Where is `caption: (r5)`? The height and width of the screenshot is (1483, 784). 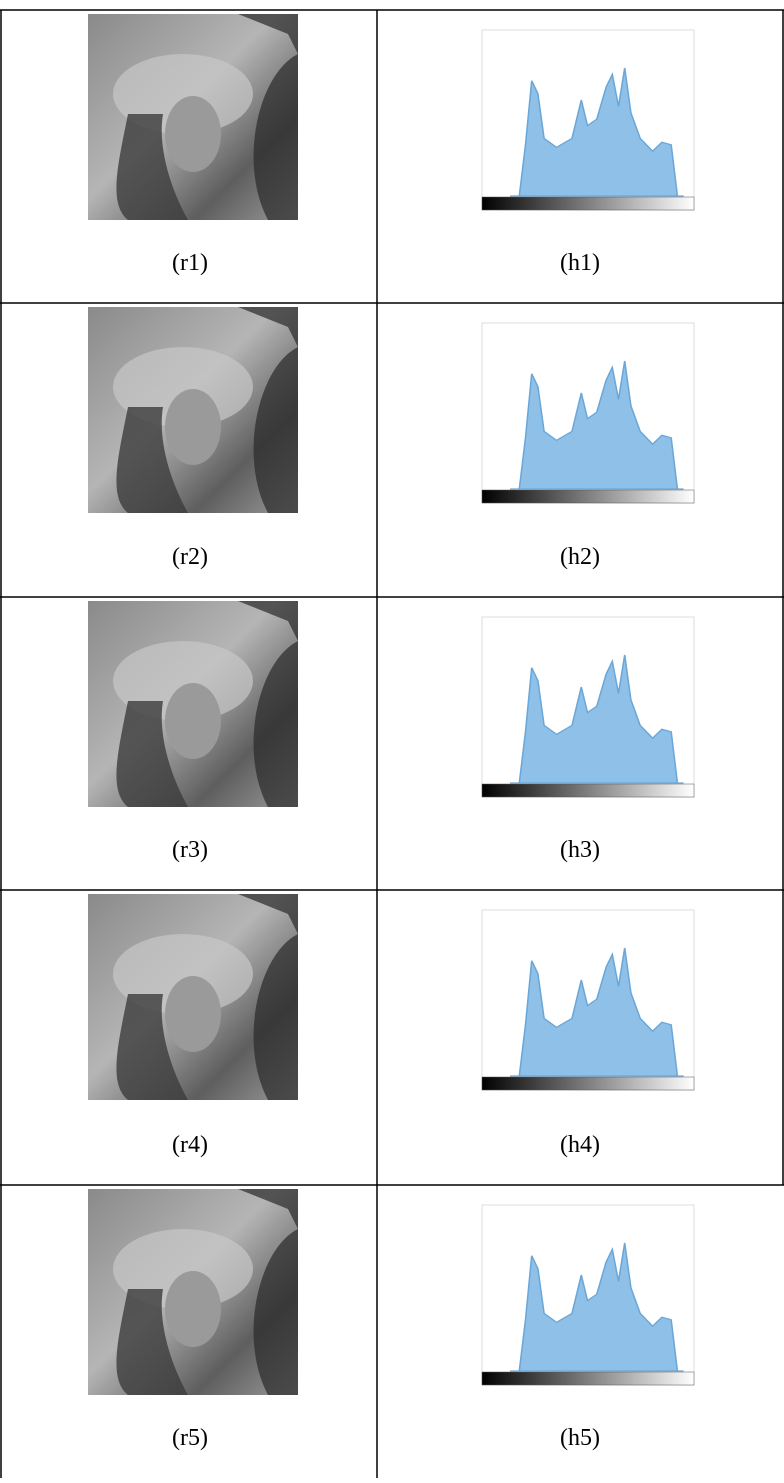 caption: (r5) is located at coordinates (190, 1438).